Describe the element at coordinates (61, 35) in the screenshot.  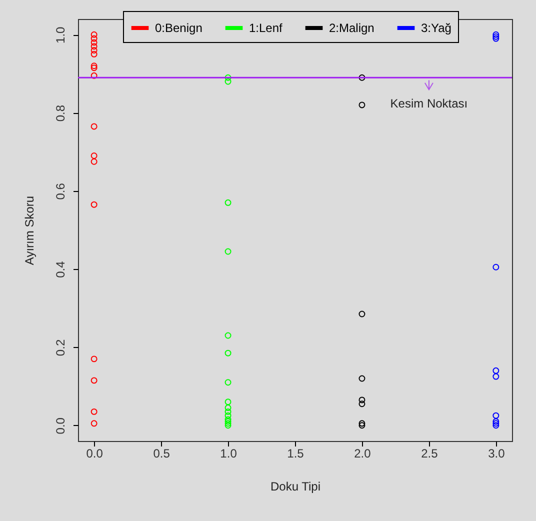
I see `y-tick-label: 1.0` at that location.